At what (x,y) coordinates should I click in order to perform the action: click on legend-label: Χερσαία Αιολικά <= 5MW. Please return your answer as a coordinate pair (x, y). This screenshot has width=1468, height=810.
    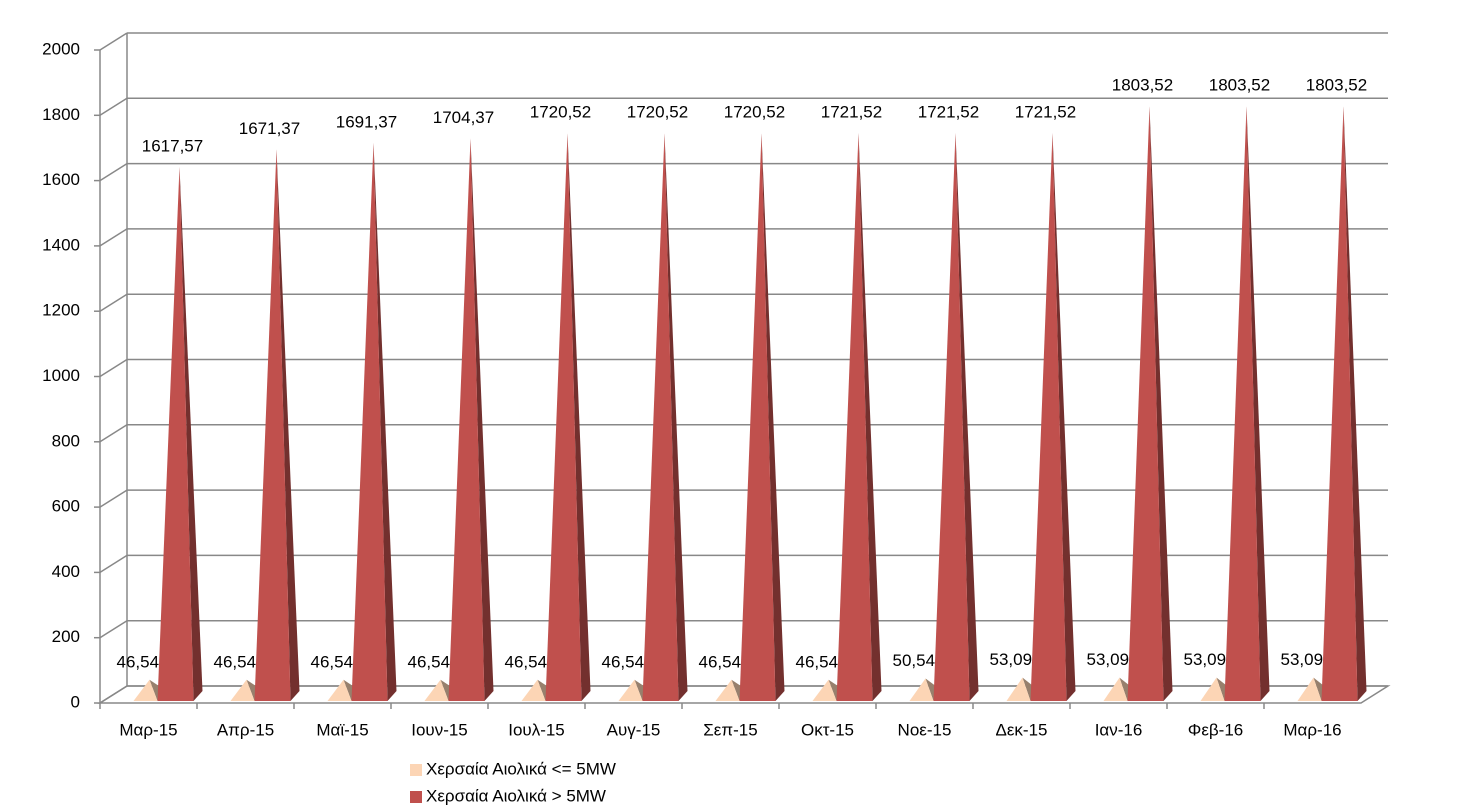
    Looking at the image, I should click on (521, 768).